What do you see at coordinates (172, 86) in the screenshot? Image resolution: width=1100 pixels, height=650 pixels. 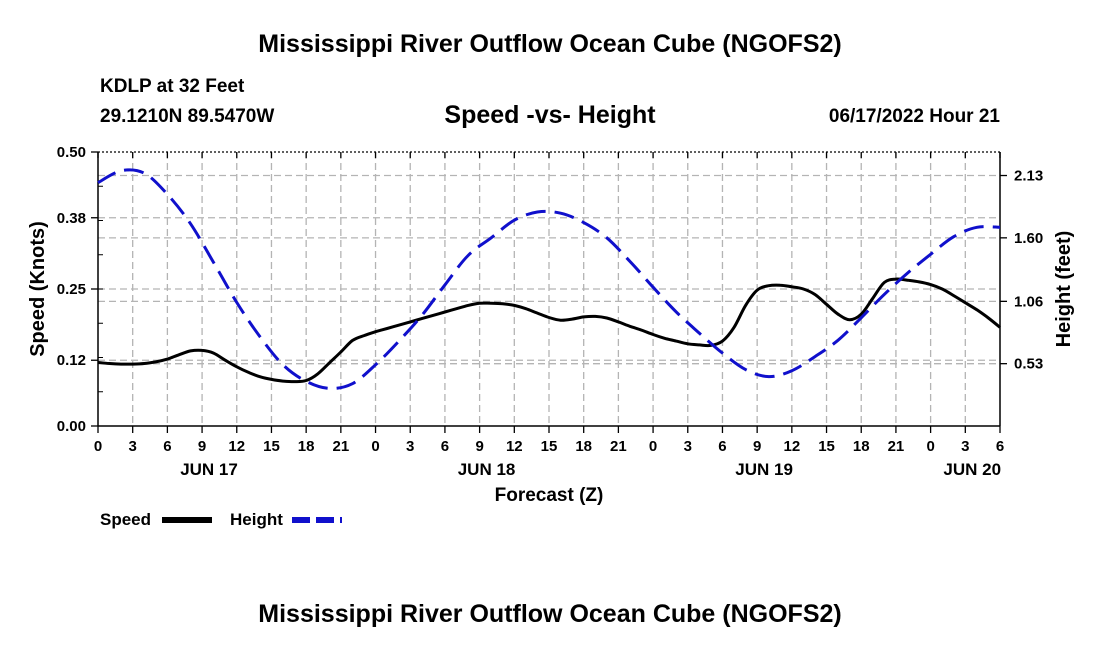 I see `station-label: KDLP at 32 Feet` at bounding box center [172, 86].